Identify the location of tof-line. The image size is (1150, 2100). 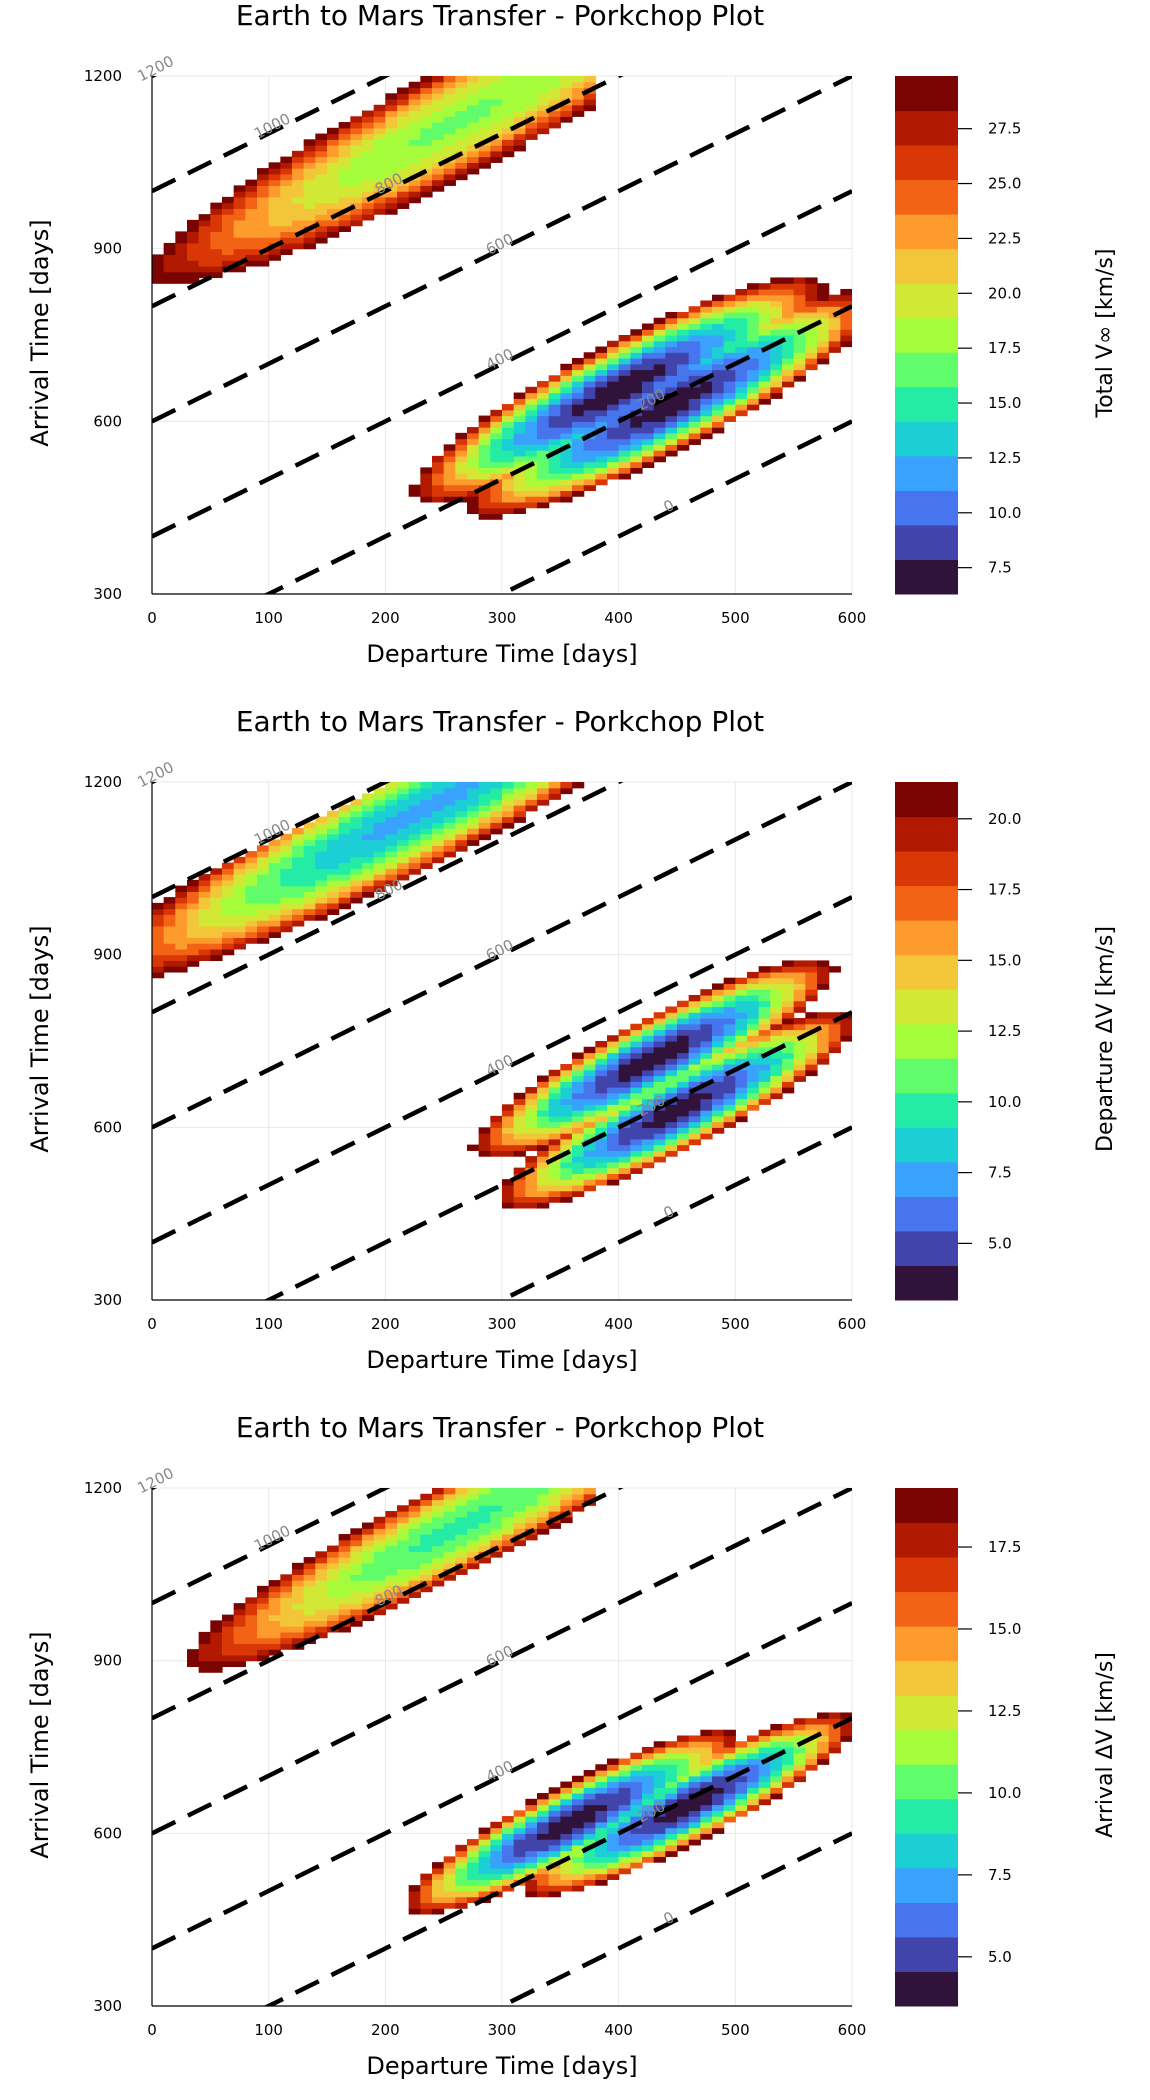
(502, 1662).